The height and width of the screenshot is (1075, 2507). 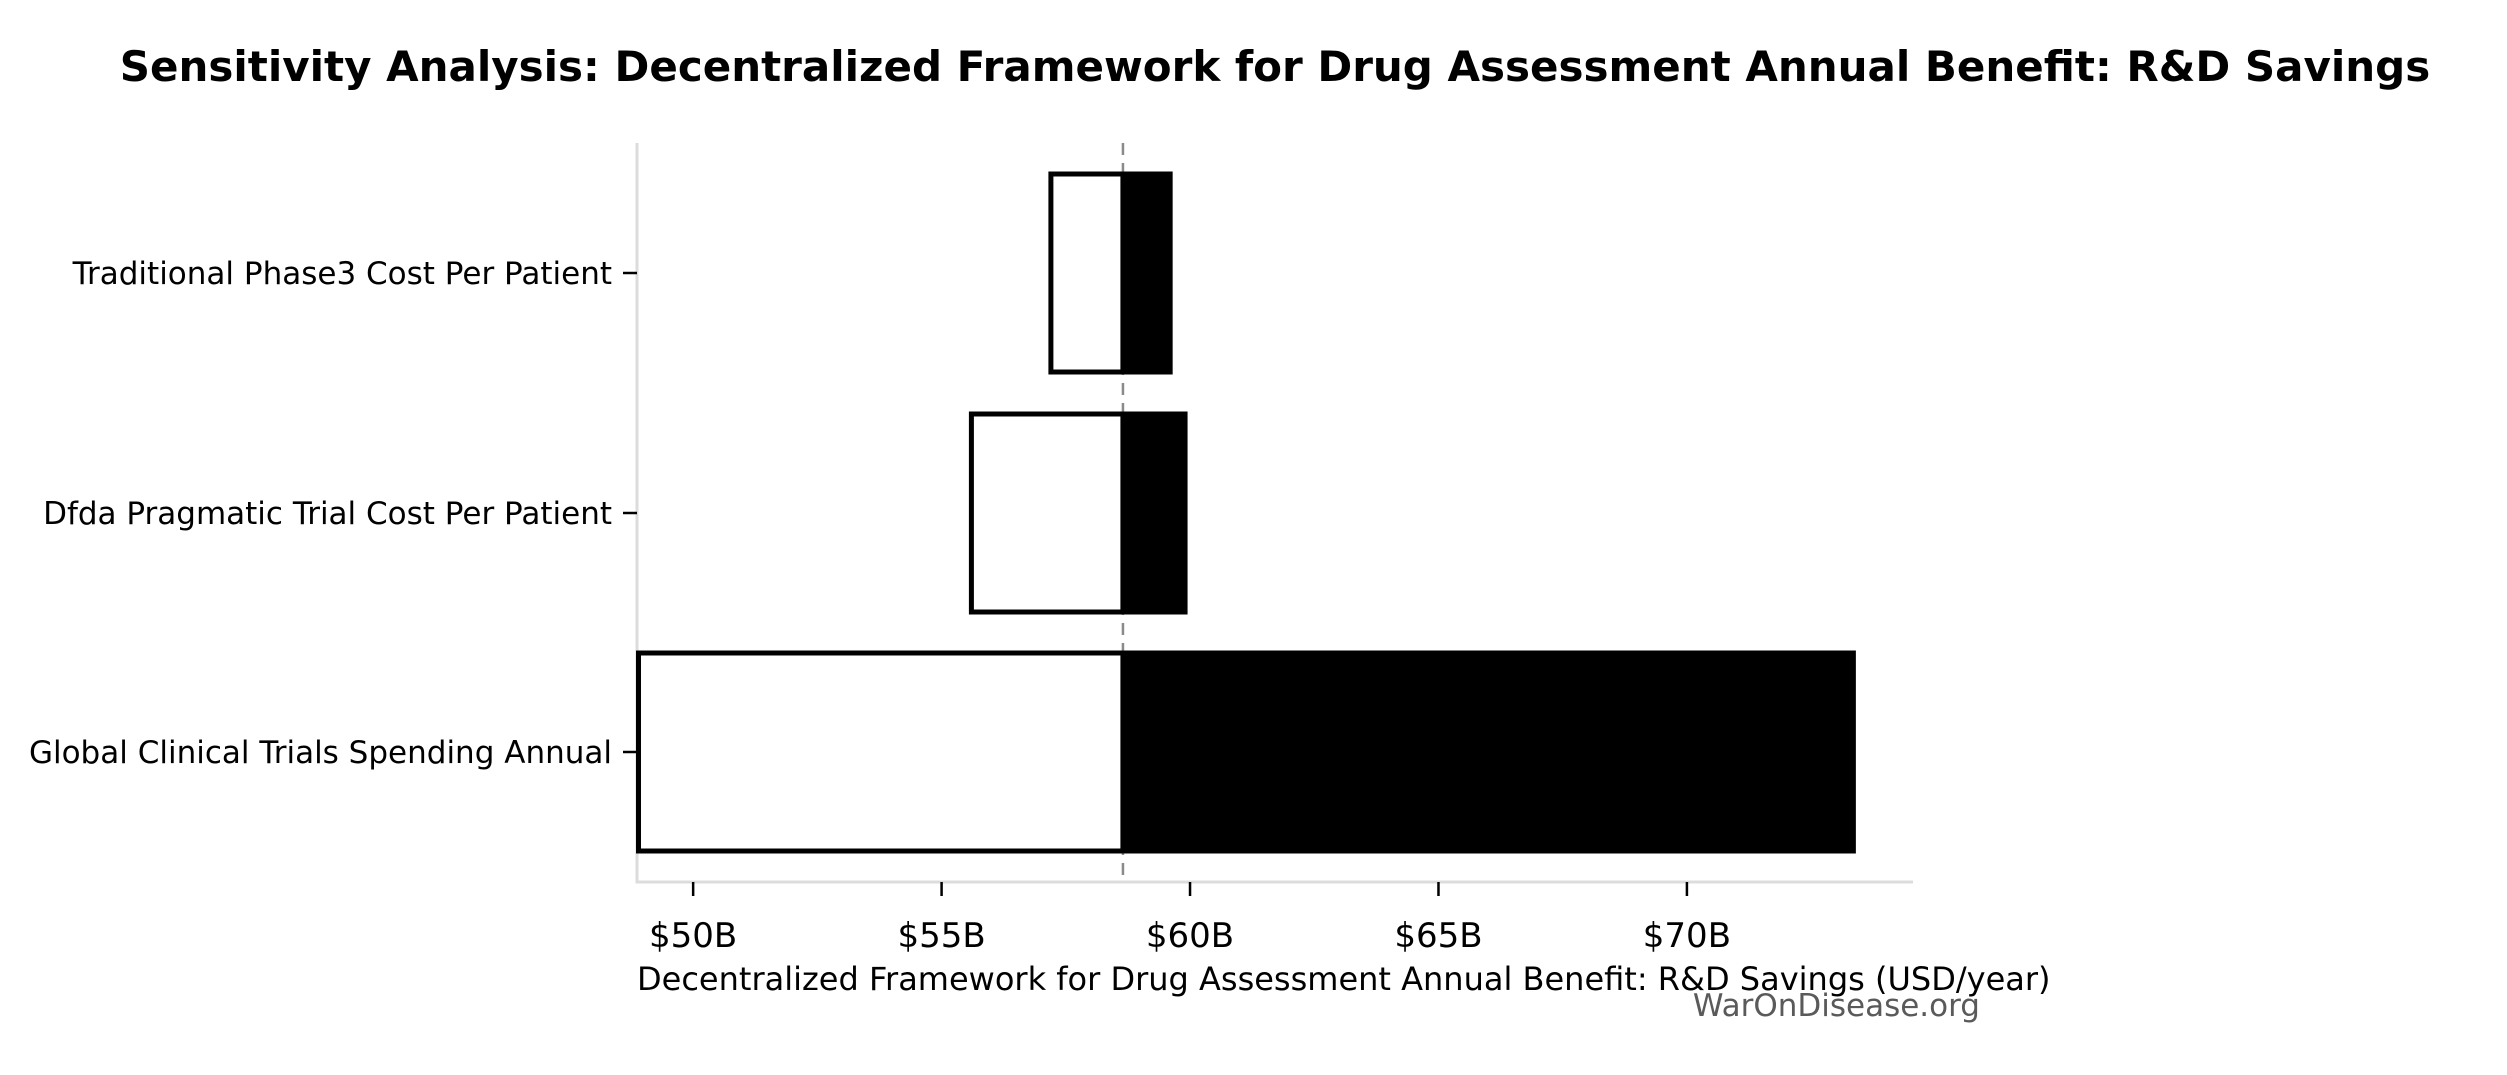 I want to click on y-tick-label: Dfda Pragmatic Trial Cost Per Patient, so click(x=327, y=514).